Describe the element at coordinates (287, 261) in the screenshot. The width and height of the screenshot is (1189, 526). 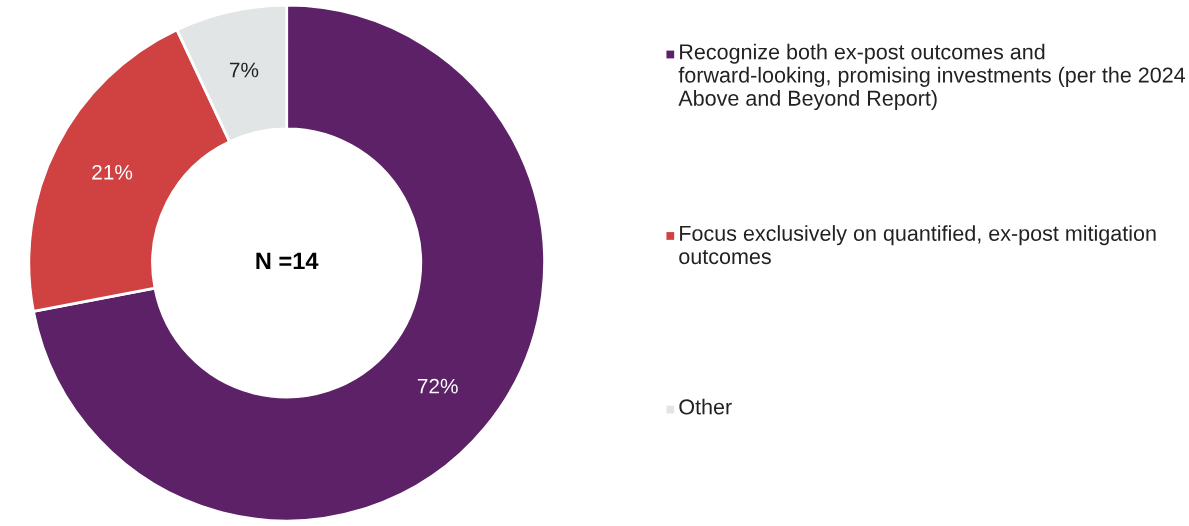
I see `text: N =14` at that location.